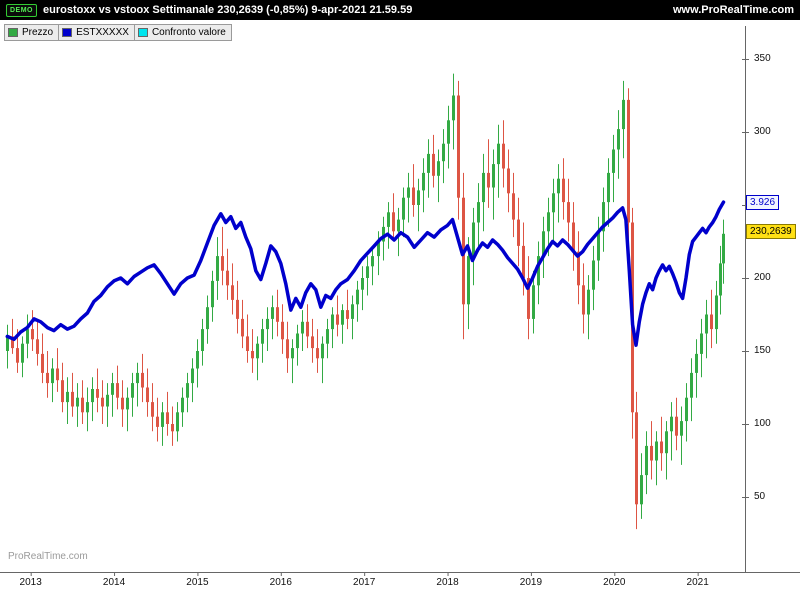 The image size is (800, 600). What do you see at coordinates (614, 582) in the screenshot?
I see `x-axis-label: 2020` at bounding box center [614, 582].